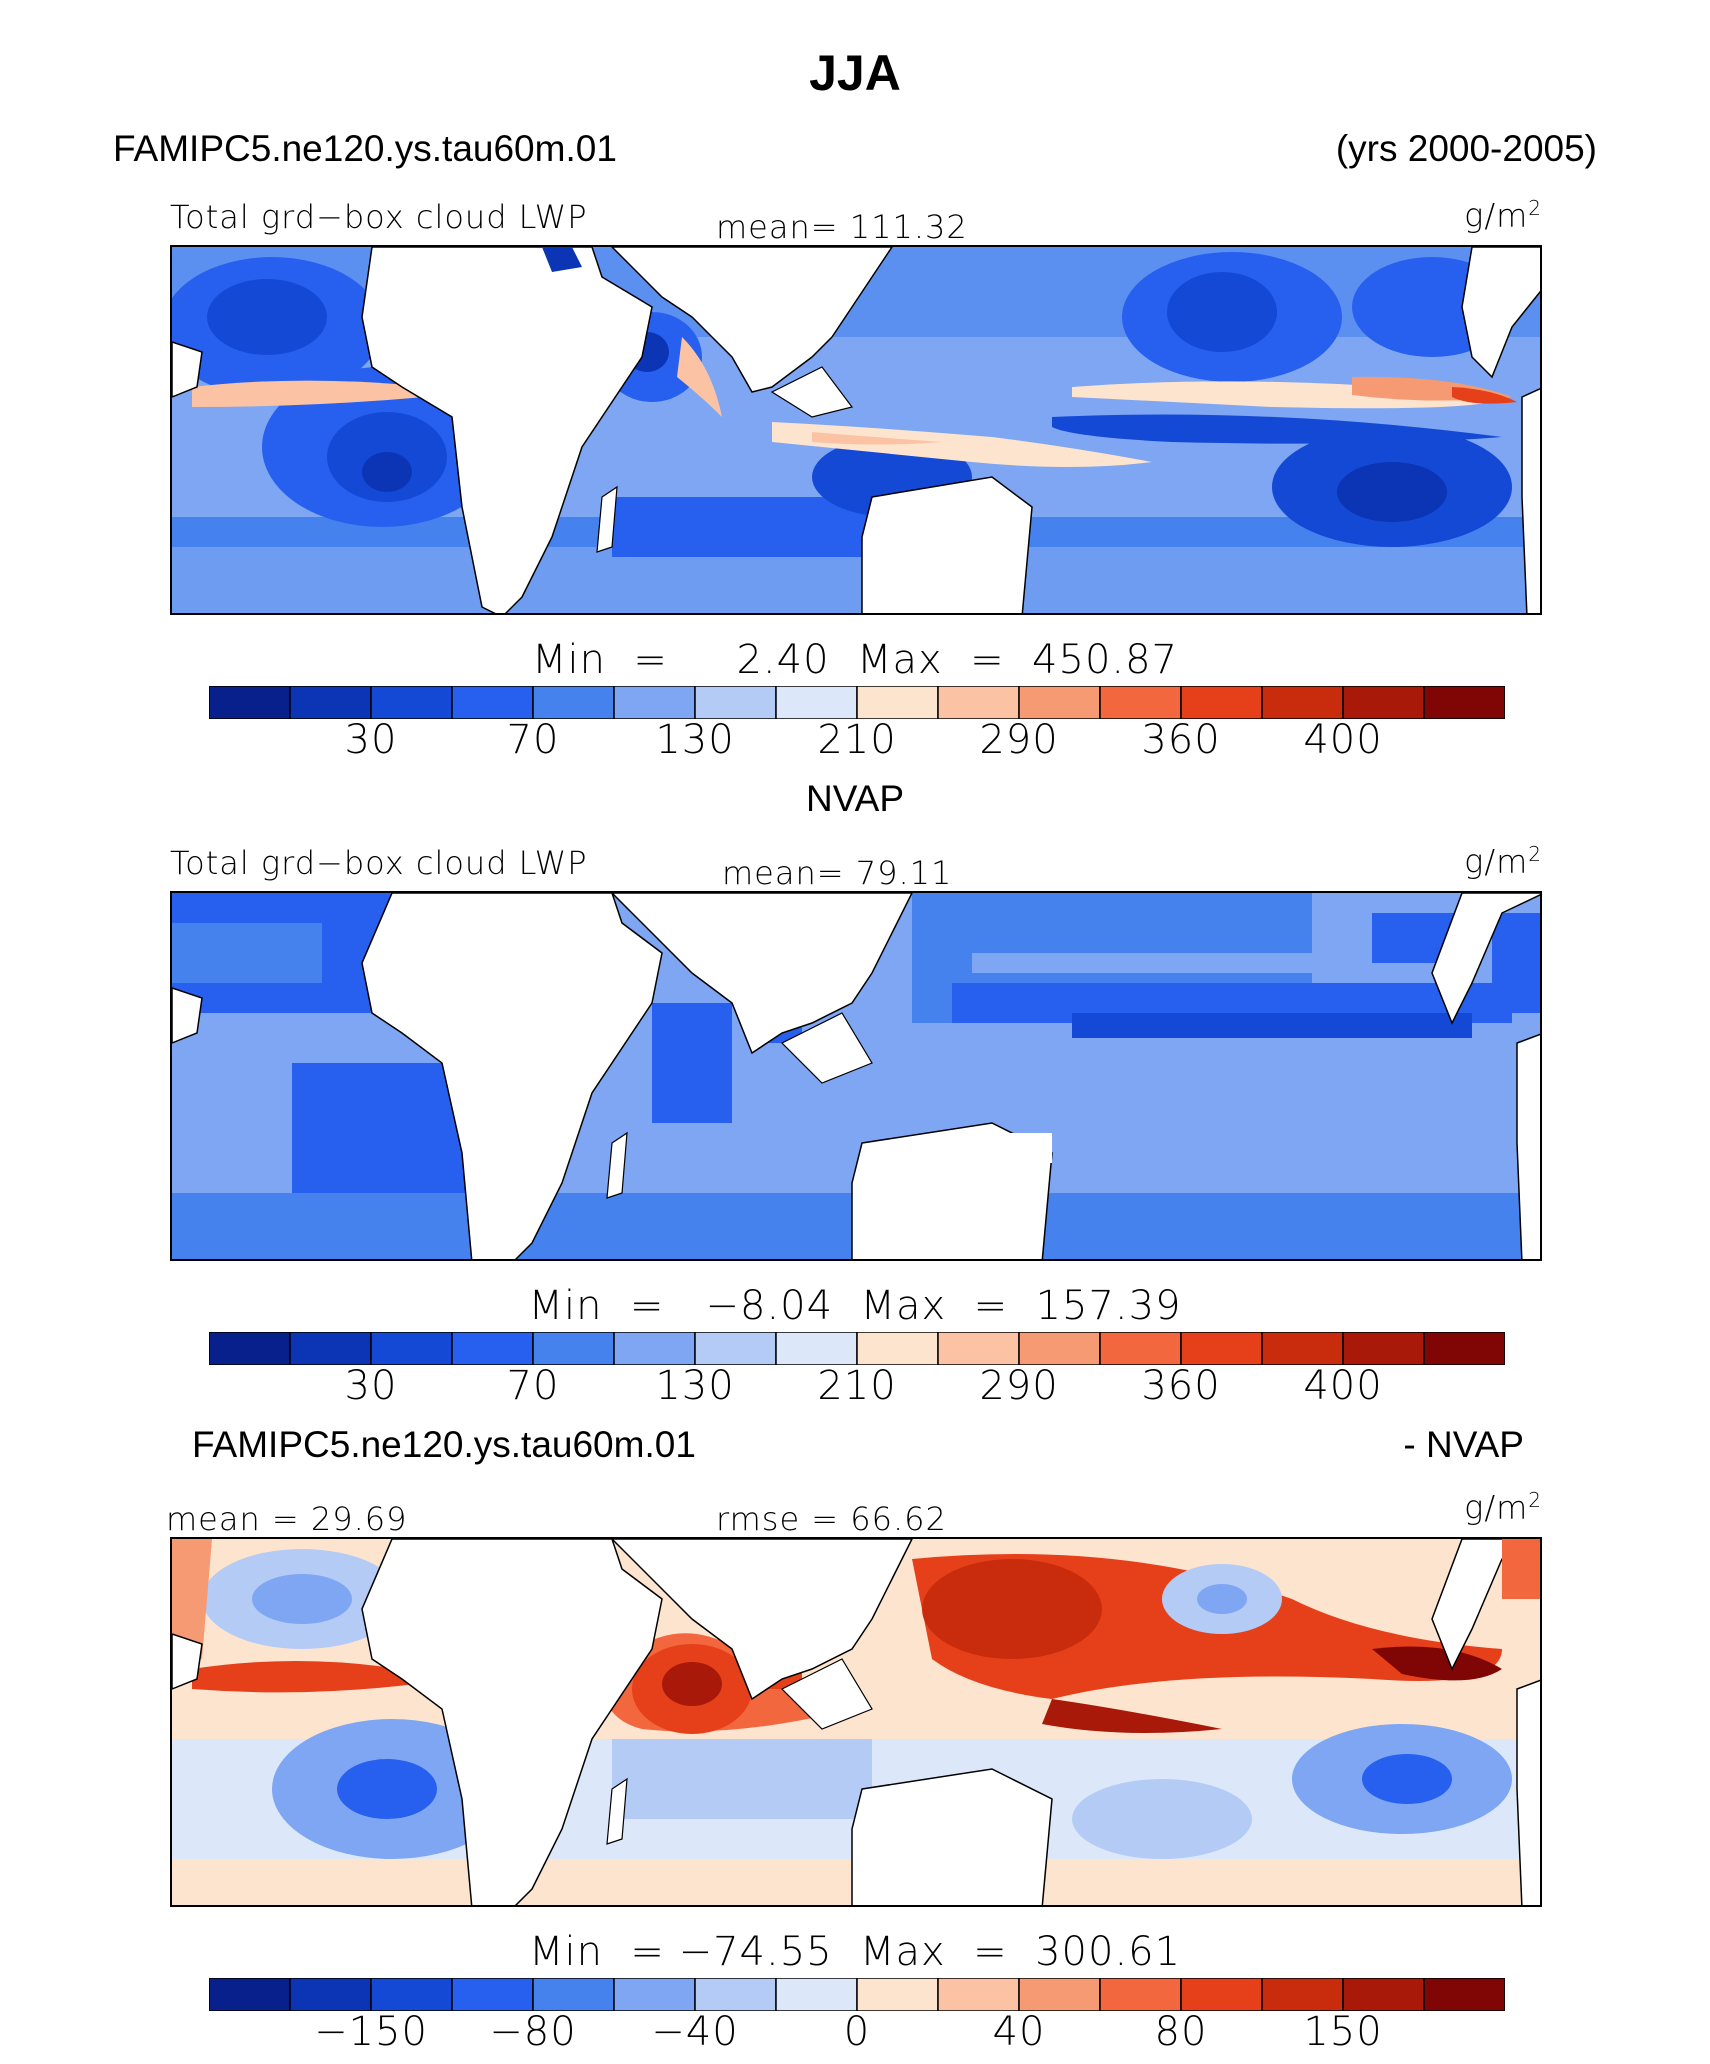 This screenshot has width=1710, height=2064. I want to click on panel3-colorbar, so click(857, 1994).